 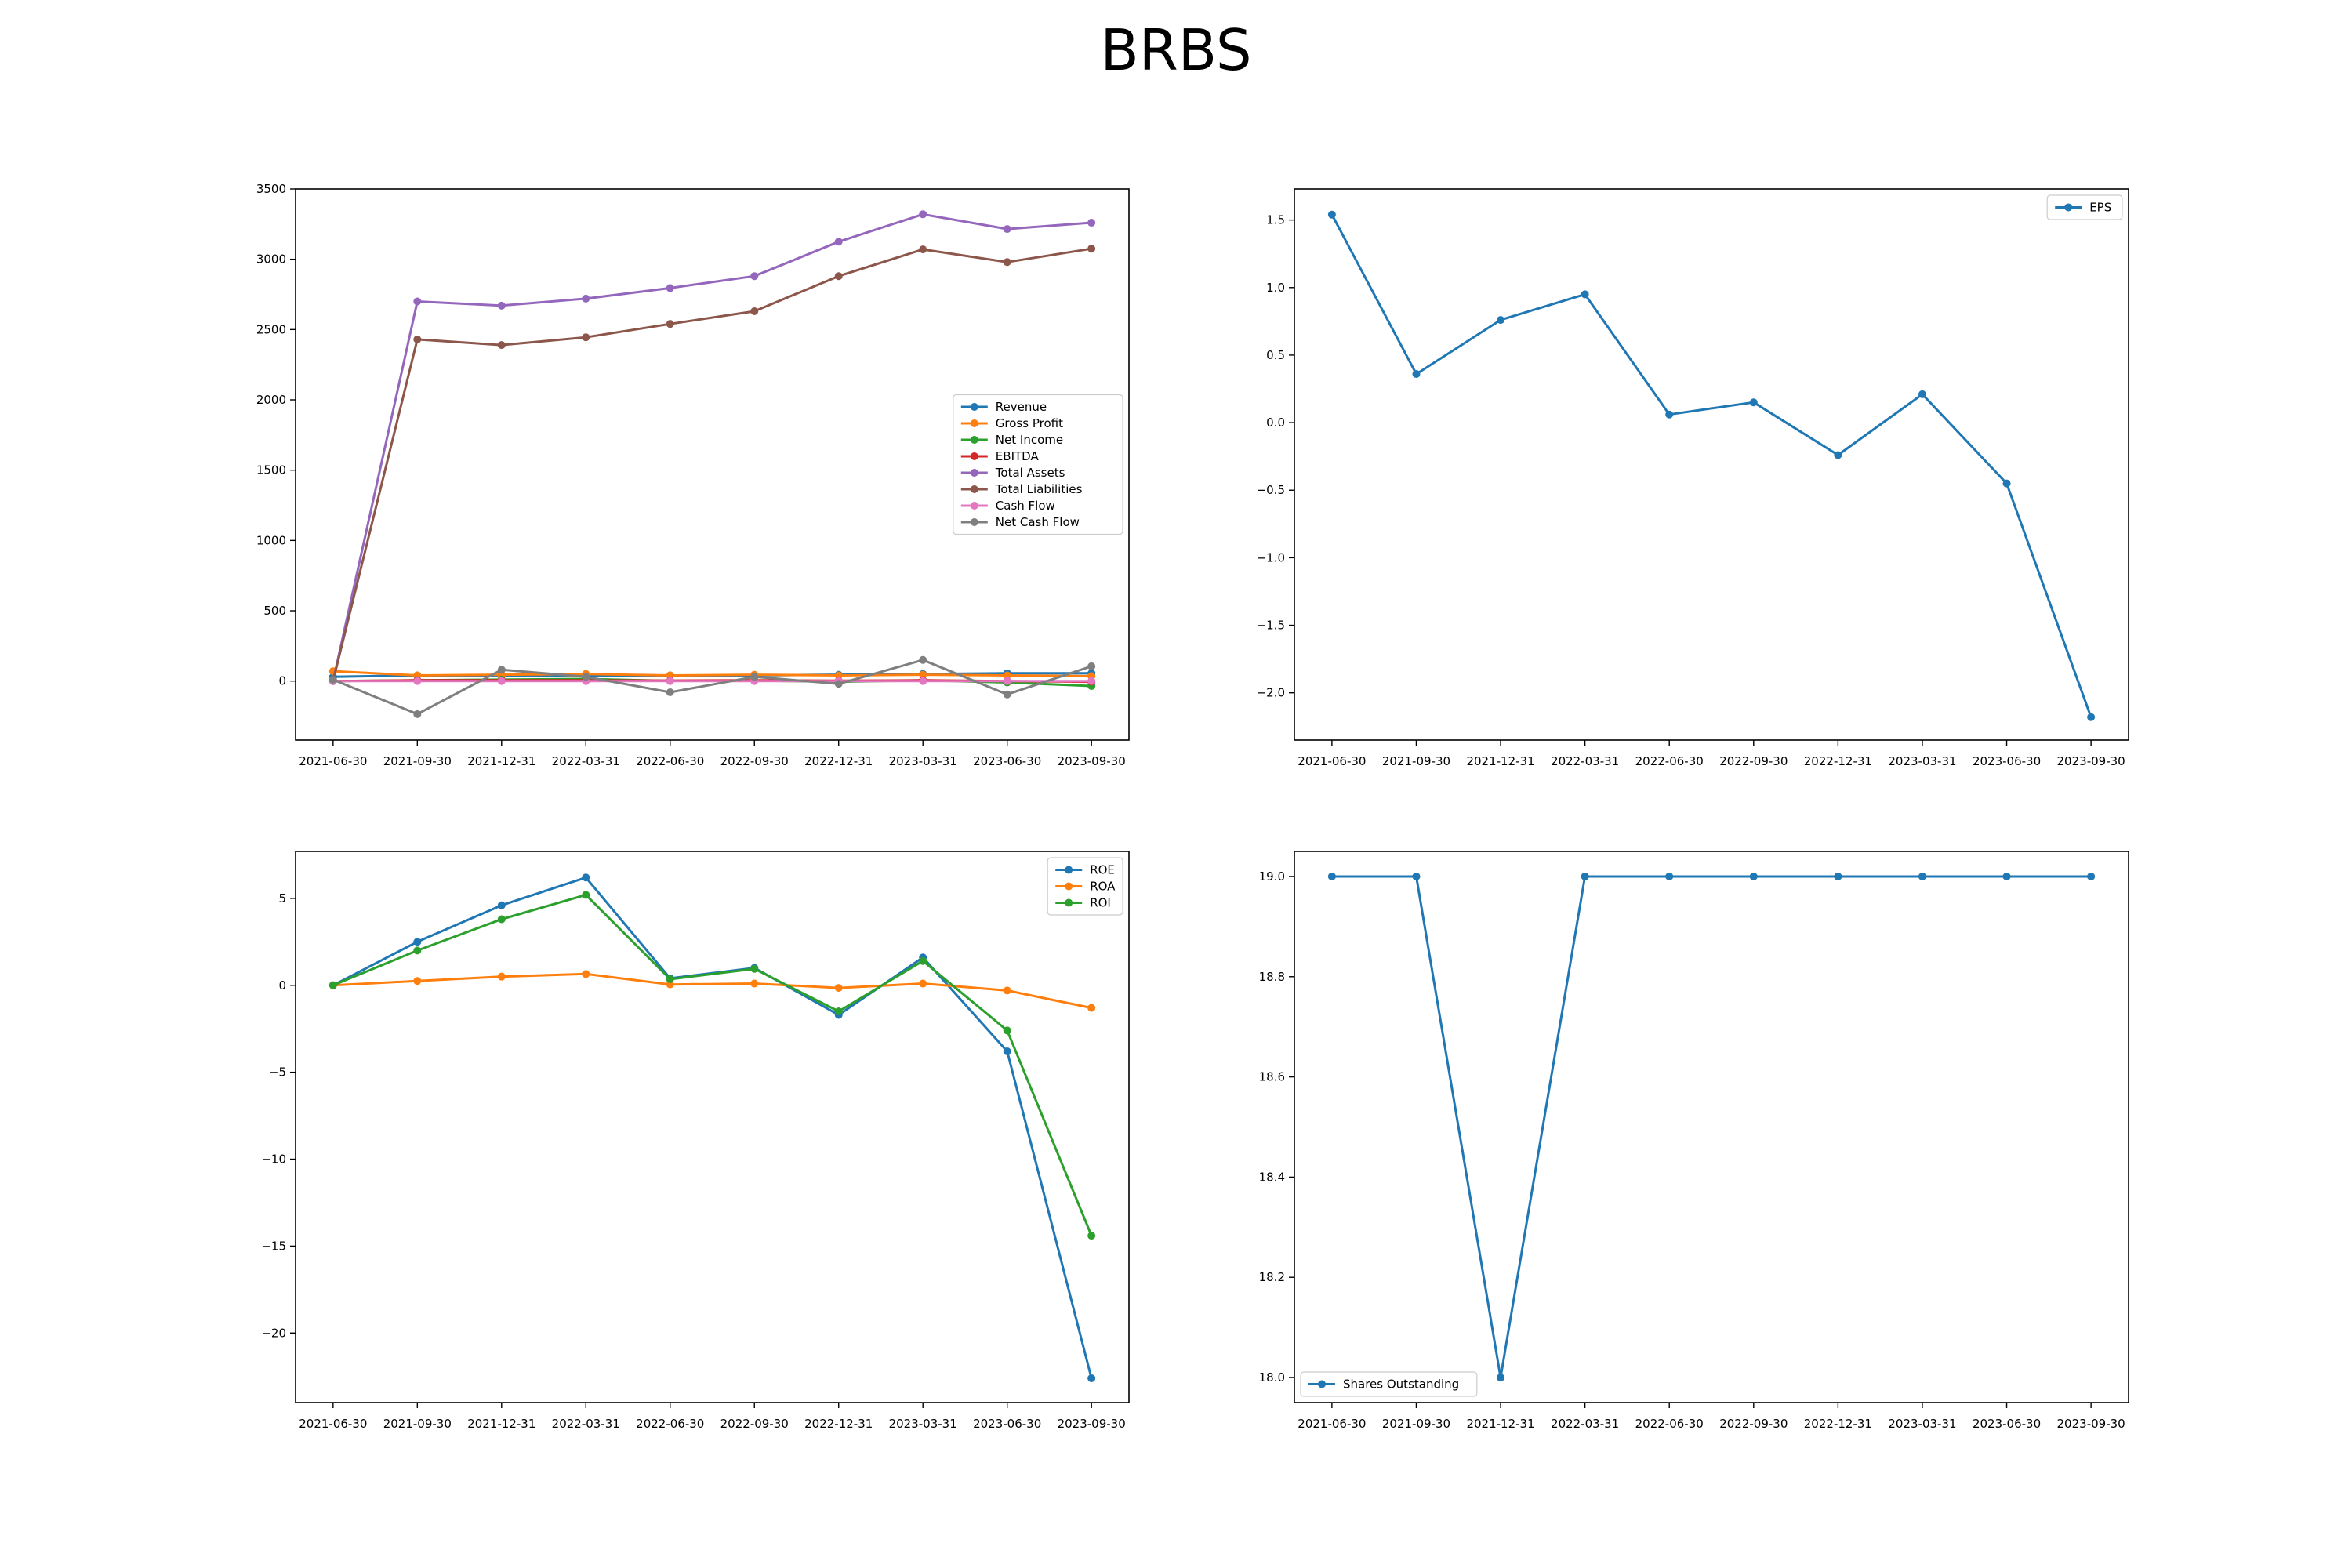 I want to click on y-tick-label: 1.0, so click(x=1275, y=288).